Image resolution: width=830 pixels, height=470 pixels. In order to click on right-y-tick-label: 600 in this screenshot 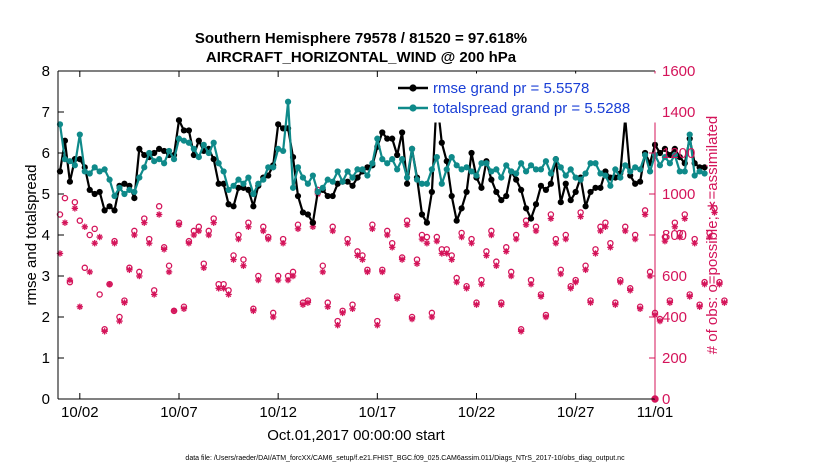, I will do `click(674, 276)`.